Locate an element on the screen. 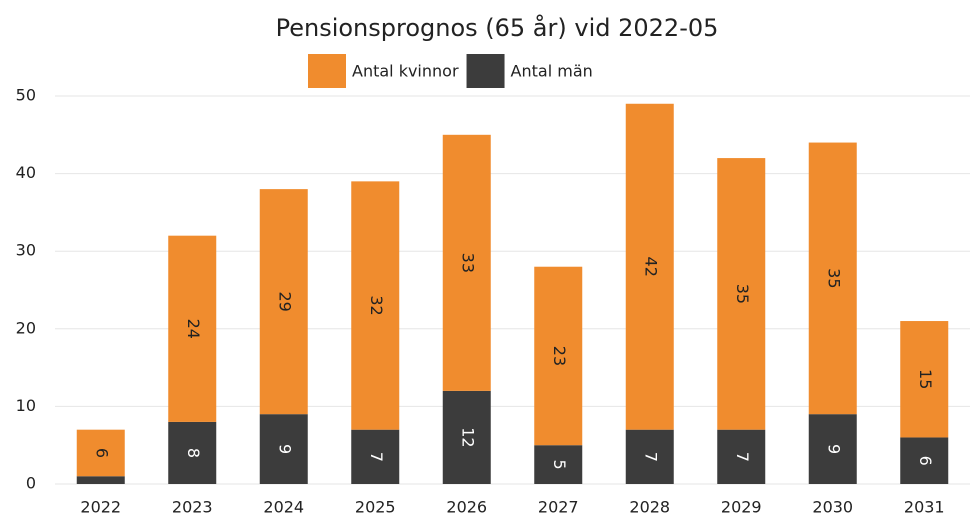 Image resolution: width=976 pixels, height=515 pixels. data-label: 29 is located at coordinates (284, 301).